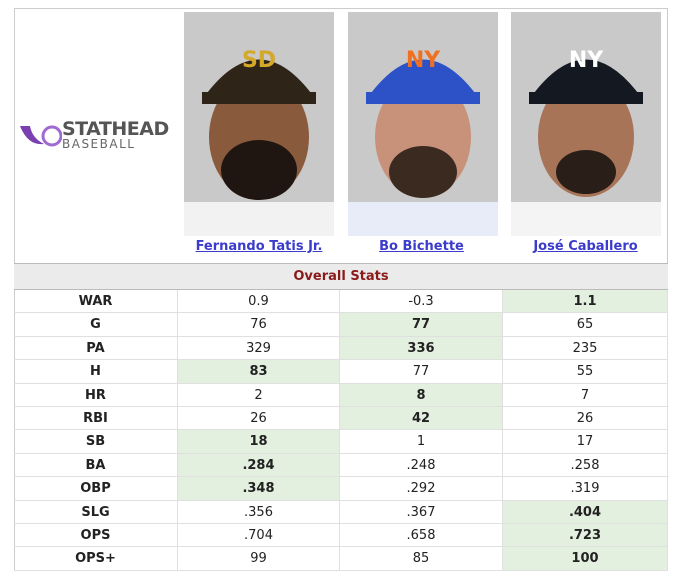 The width and height of the screenshot is (679, 573). Describe the element at coordinates (259, 60) in the screenshot. I see `svg-text: SD` at that location.